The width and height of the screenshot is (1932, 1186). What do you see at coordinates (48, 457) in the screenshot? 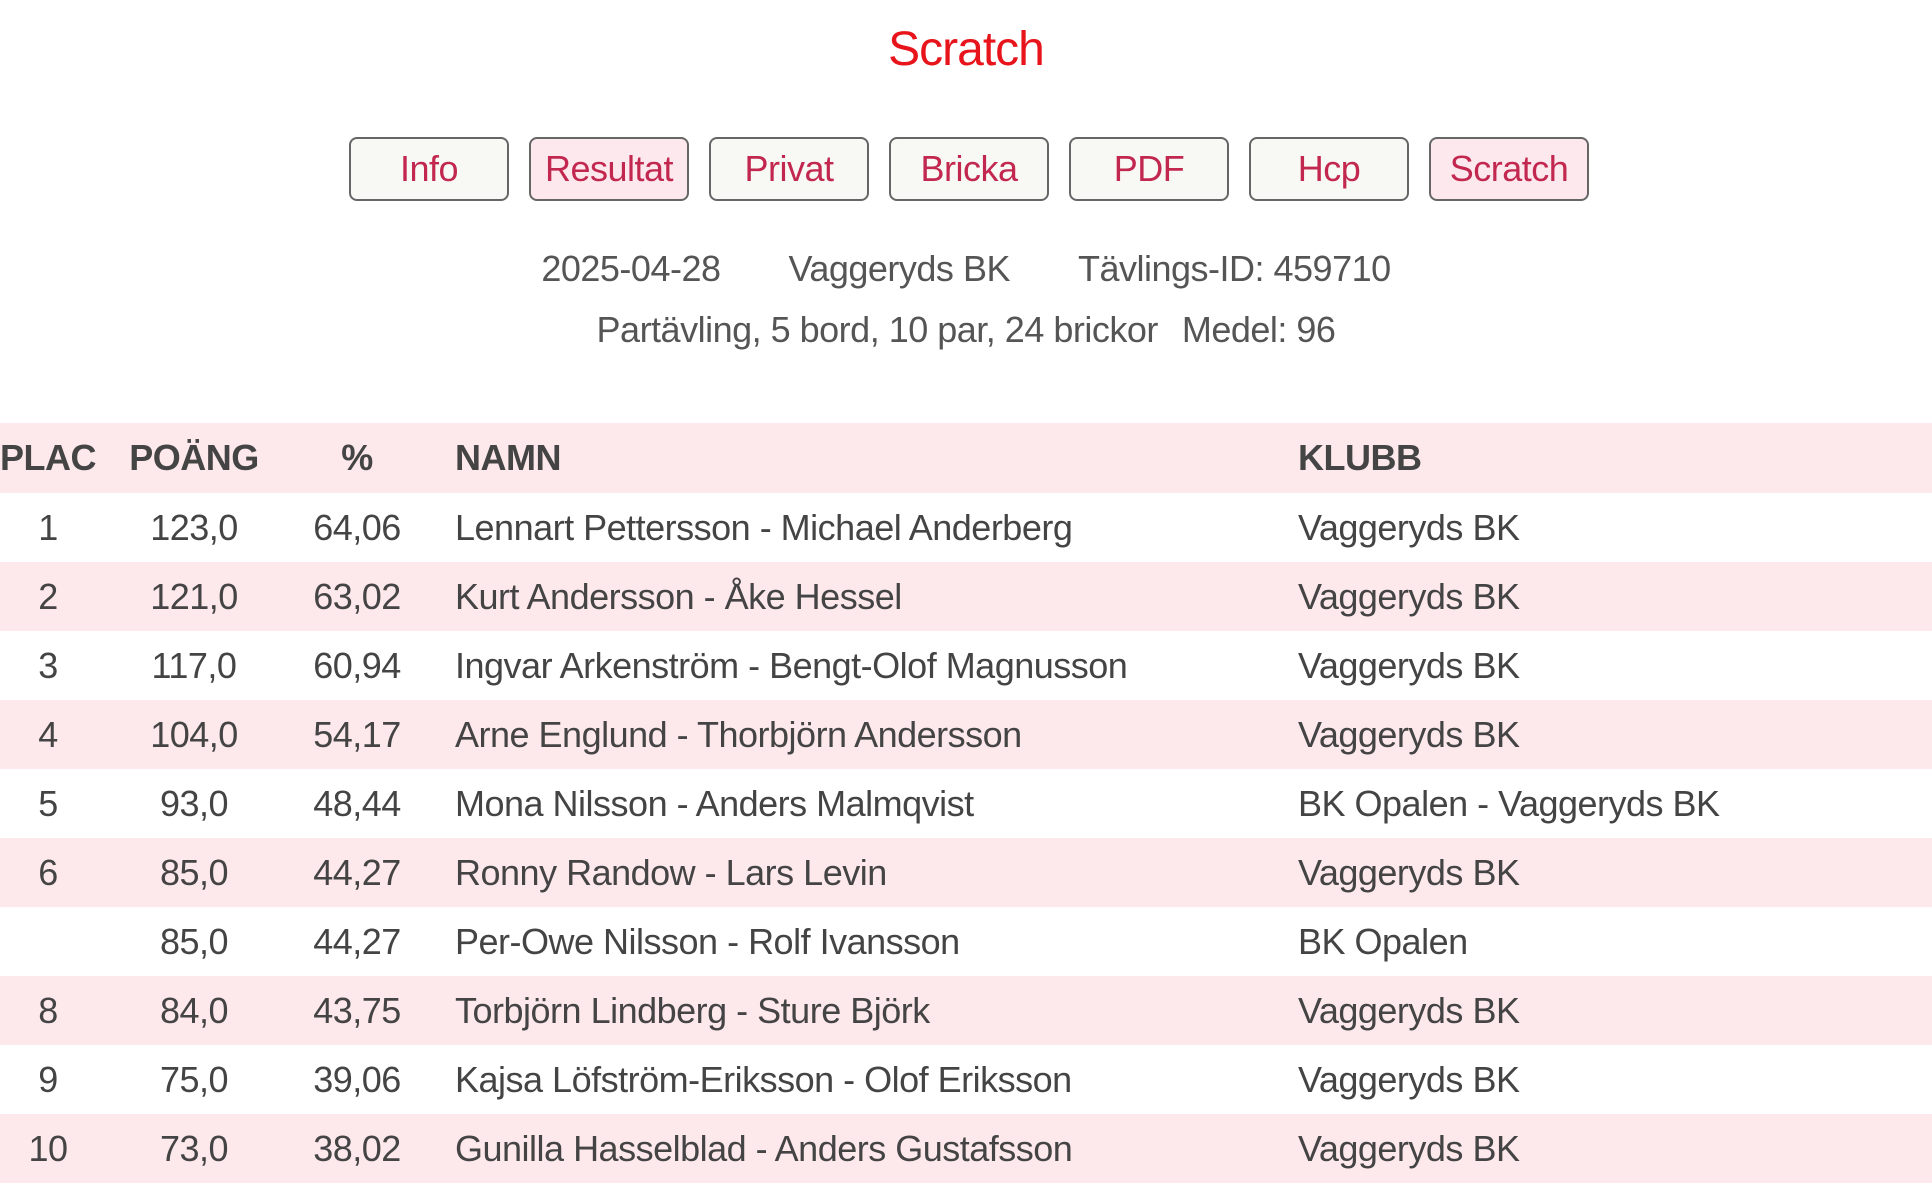
I see `header-plac: PLAC` at bounding box center [48, 457].